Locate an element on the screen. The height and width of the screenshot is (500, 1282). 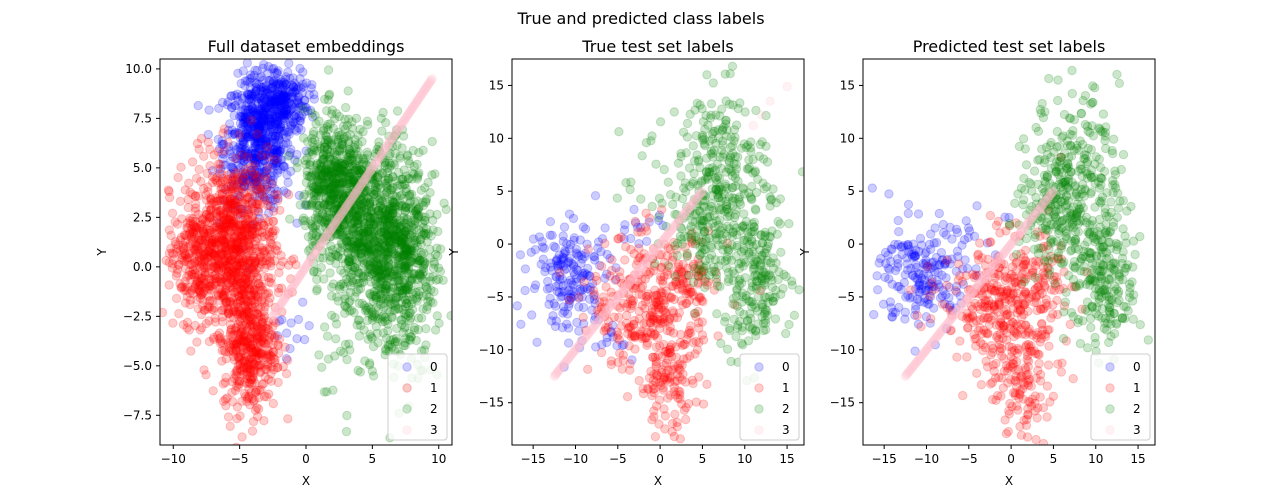
figure-suptitle: True and predicted class labels is located at coordinates (640, 18).